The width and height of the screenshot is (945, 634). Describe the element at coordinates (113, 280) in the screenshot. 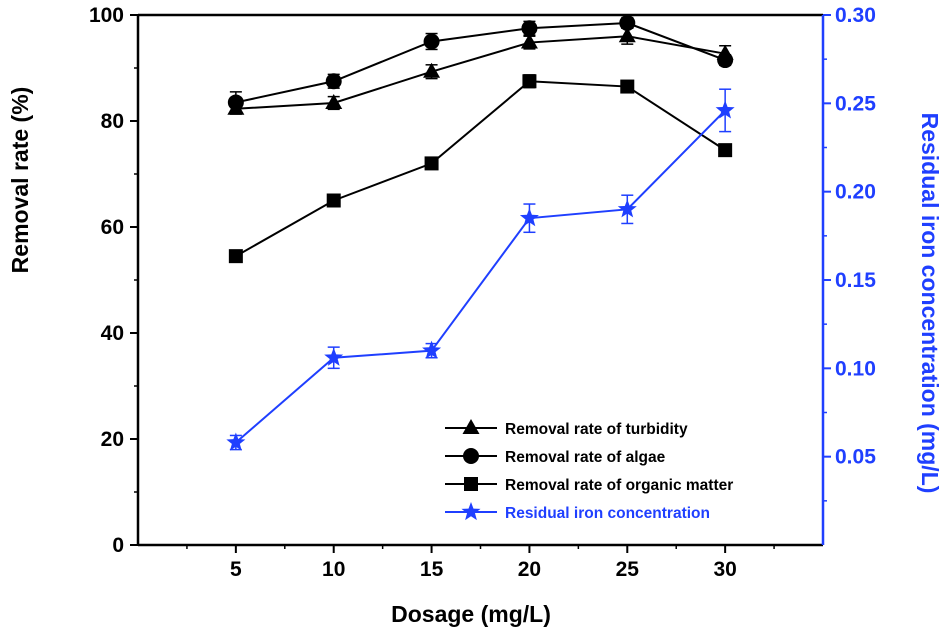

I see `y-axis-left: 0 20 40 60 80 100` at that location.